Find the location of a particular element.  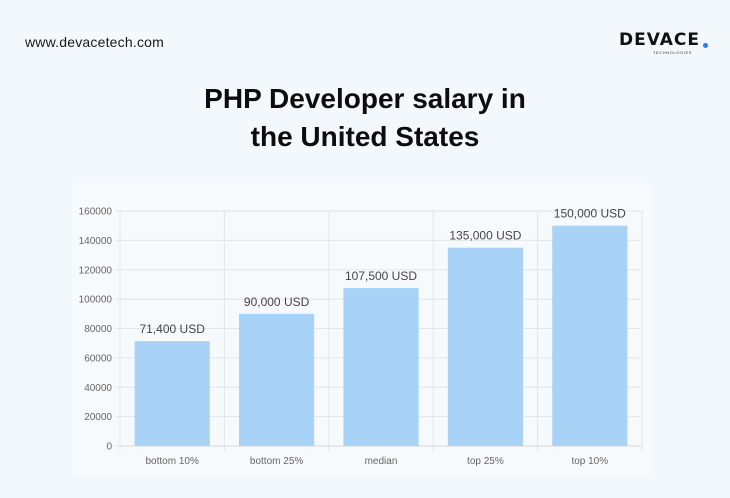

y-tick-label: 140000 is located at coordinates (96, 241).